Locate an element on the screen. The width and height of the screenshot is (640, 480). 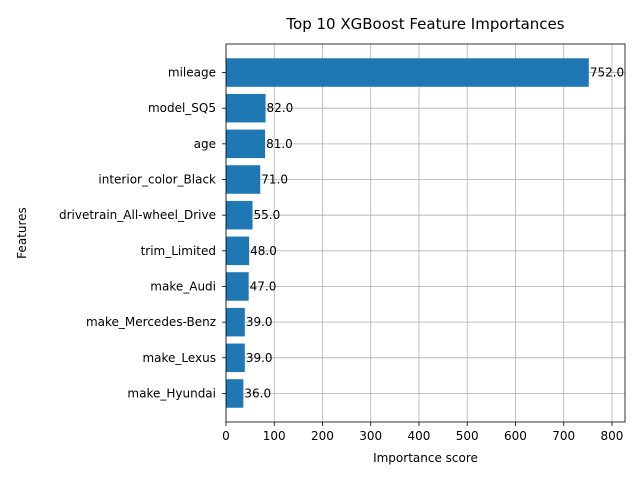
x-tick-label: 100 is located at coordinates (274, 436).